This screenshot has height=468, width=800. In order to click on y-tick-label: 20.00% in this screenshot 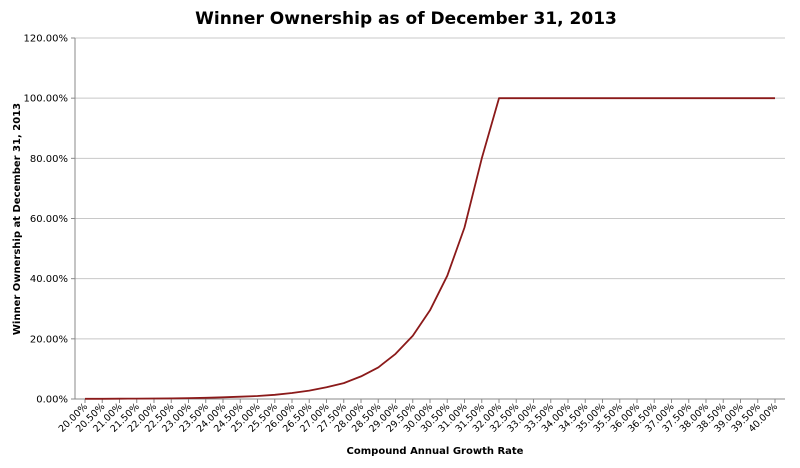, I will do `click(49, 339)`.